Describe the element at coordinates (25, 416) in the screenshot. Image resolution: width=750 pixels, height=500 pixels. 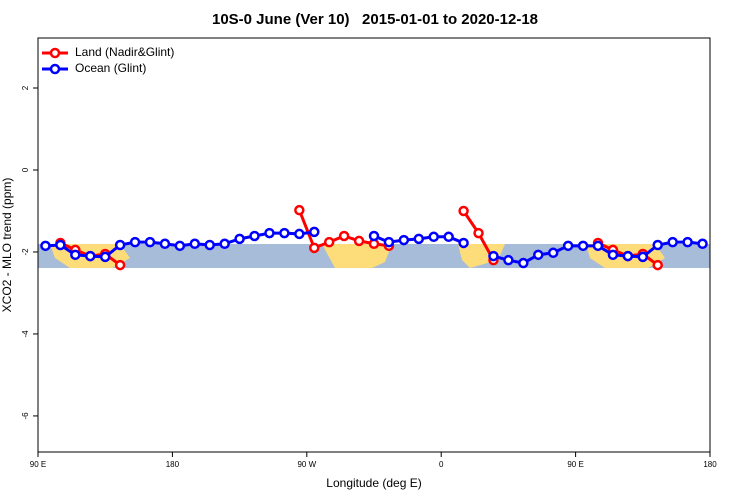
I see `y-tick-label: -6` at that location.